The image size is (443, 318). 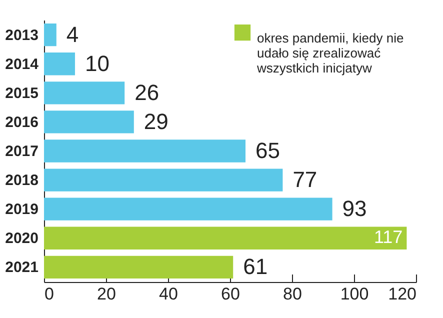 I want to click on data-label: 26, so click(x=147, y=92).